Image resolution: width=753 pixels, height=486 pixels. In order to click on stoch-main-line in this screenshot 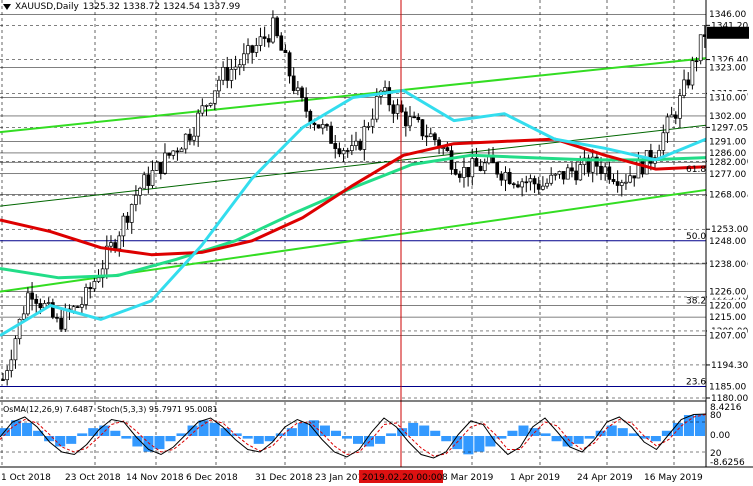, I will do `click(353, 436)`.